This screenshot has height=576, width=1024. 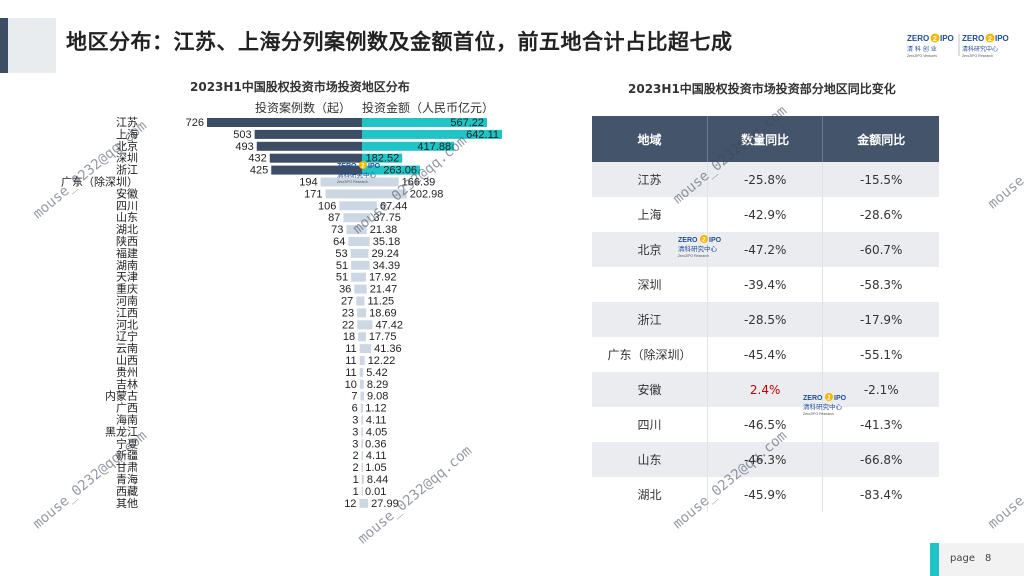 I want to click on label-cases: 106, so click(x=327, y=206).